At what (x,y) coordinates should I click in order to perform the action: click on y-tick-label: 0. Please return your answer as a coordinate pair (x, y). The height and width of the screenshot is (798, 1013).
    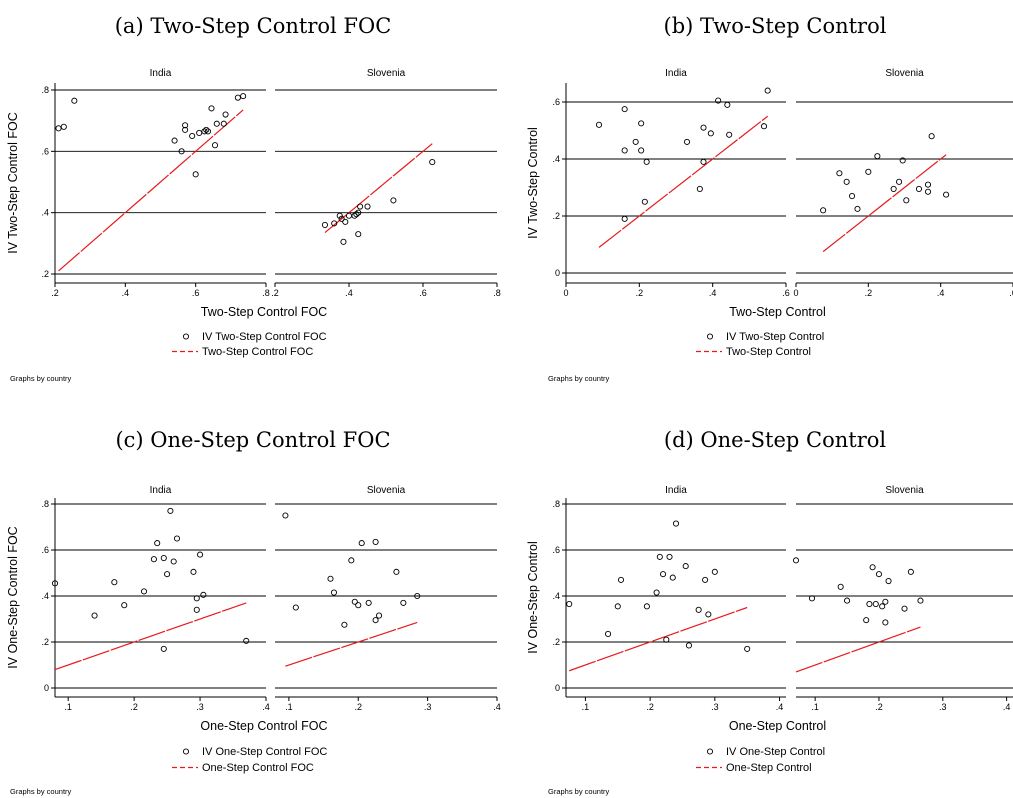
    Looking at the image, I should click on (557, 273).